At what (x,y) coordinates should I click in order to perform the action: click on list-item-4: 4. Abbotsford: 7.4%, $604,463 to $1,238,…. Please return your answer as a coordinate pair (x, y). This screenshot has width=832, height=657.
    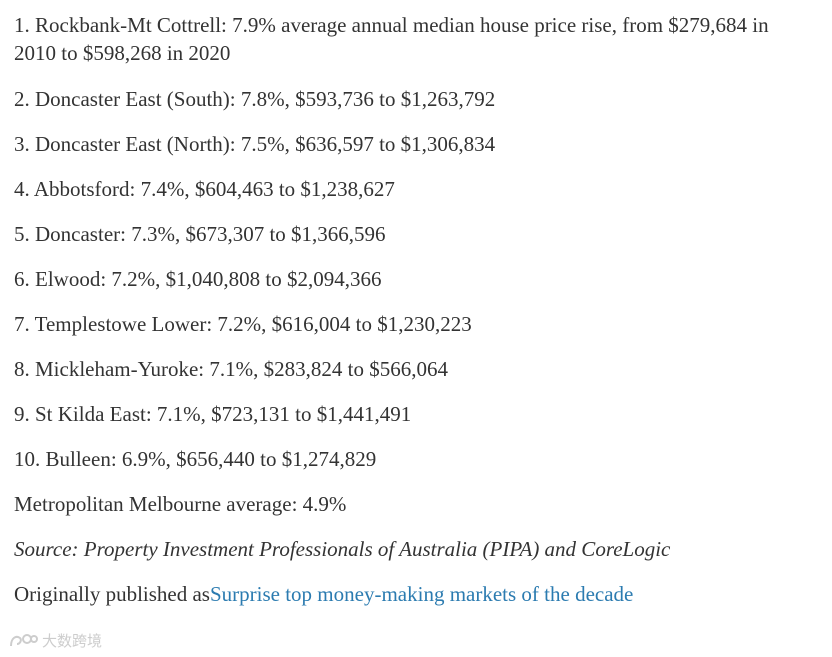
    Looking at the image, I should click on (204, 189).